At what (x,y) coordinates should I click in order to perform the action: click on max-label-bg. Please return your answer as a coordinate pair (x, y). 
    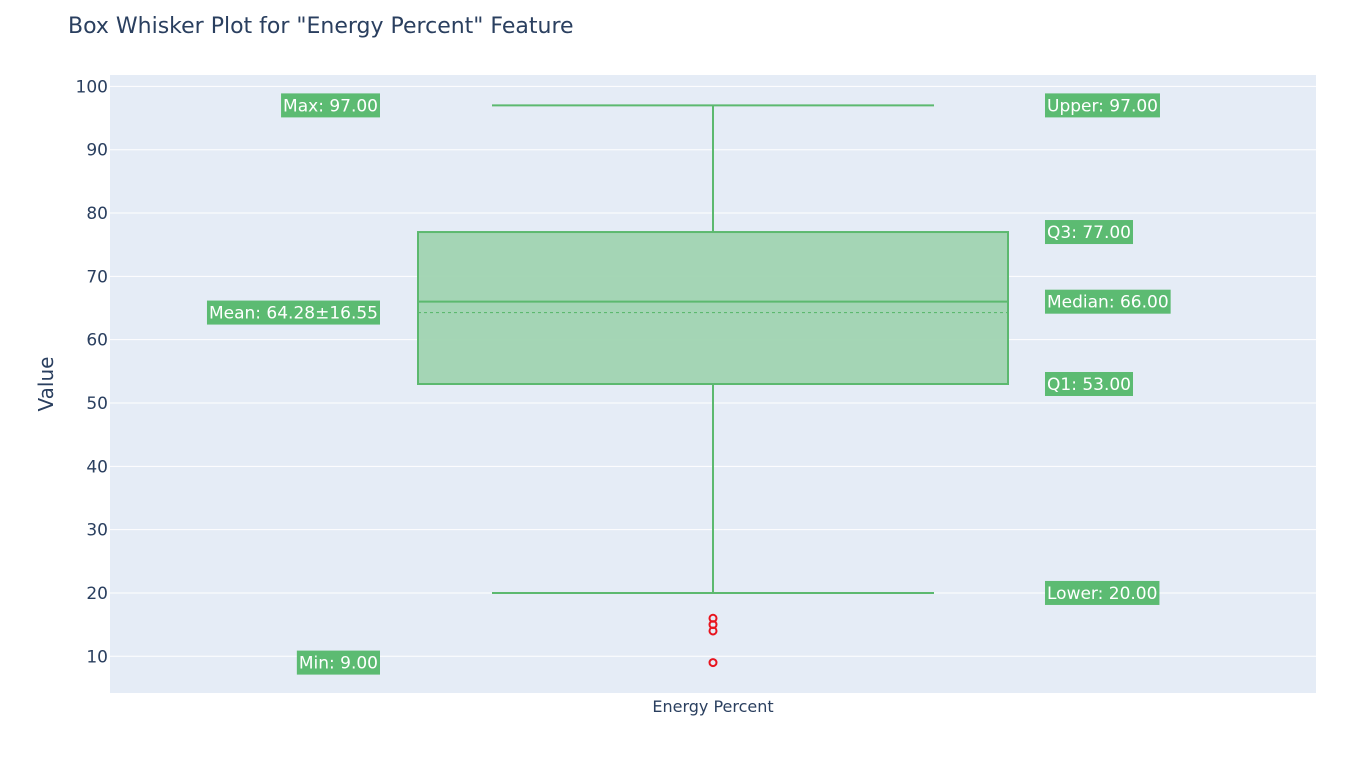
    Looking at the image, I should click on (330, 105).